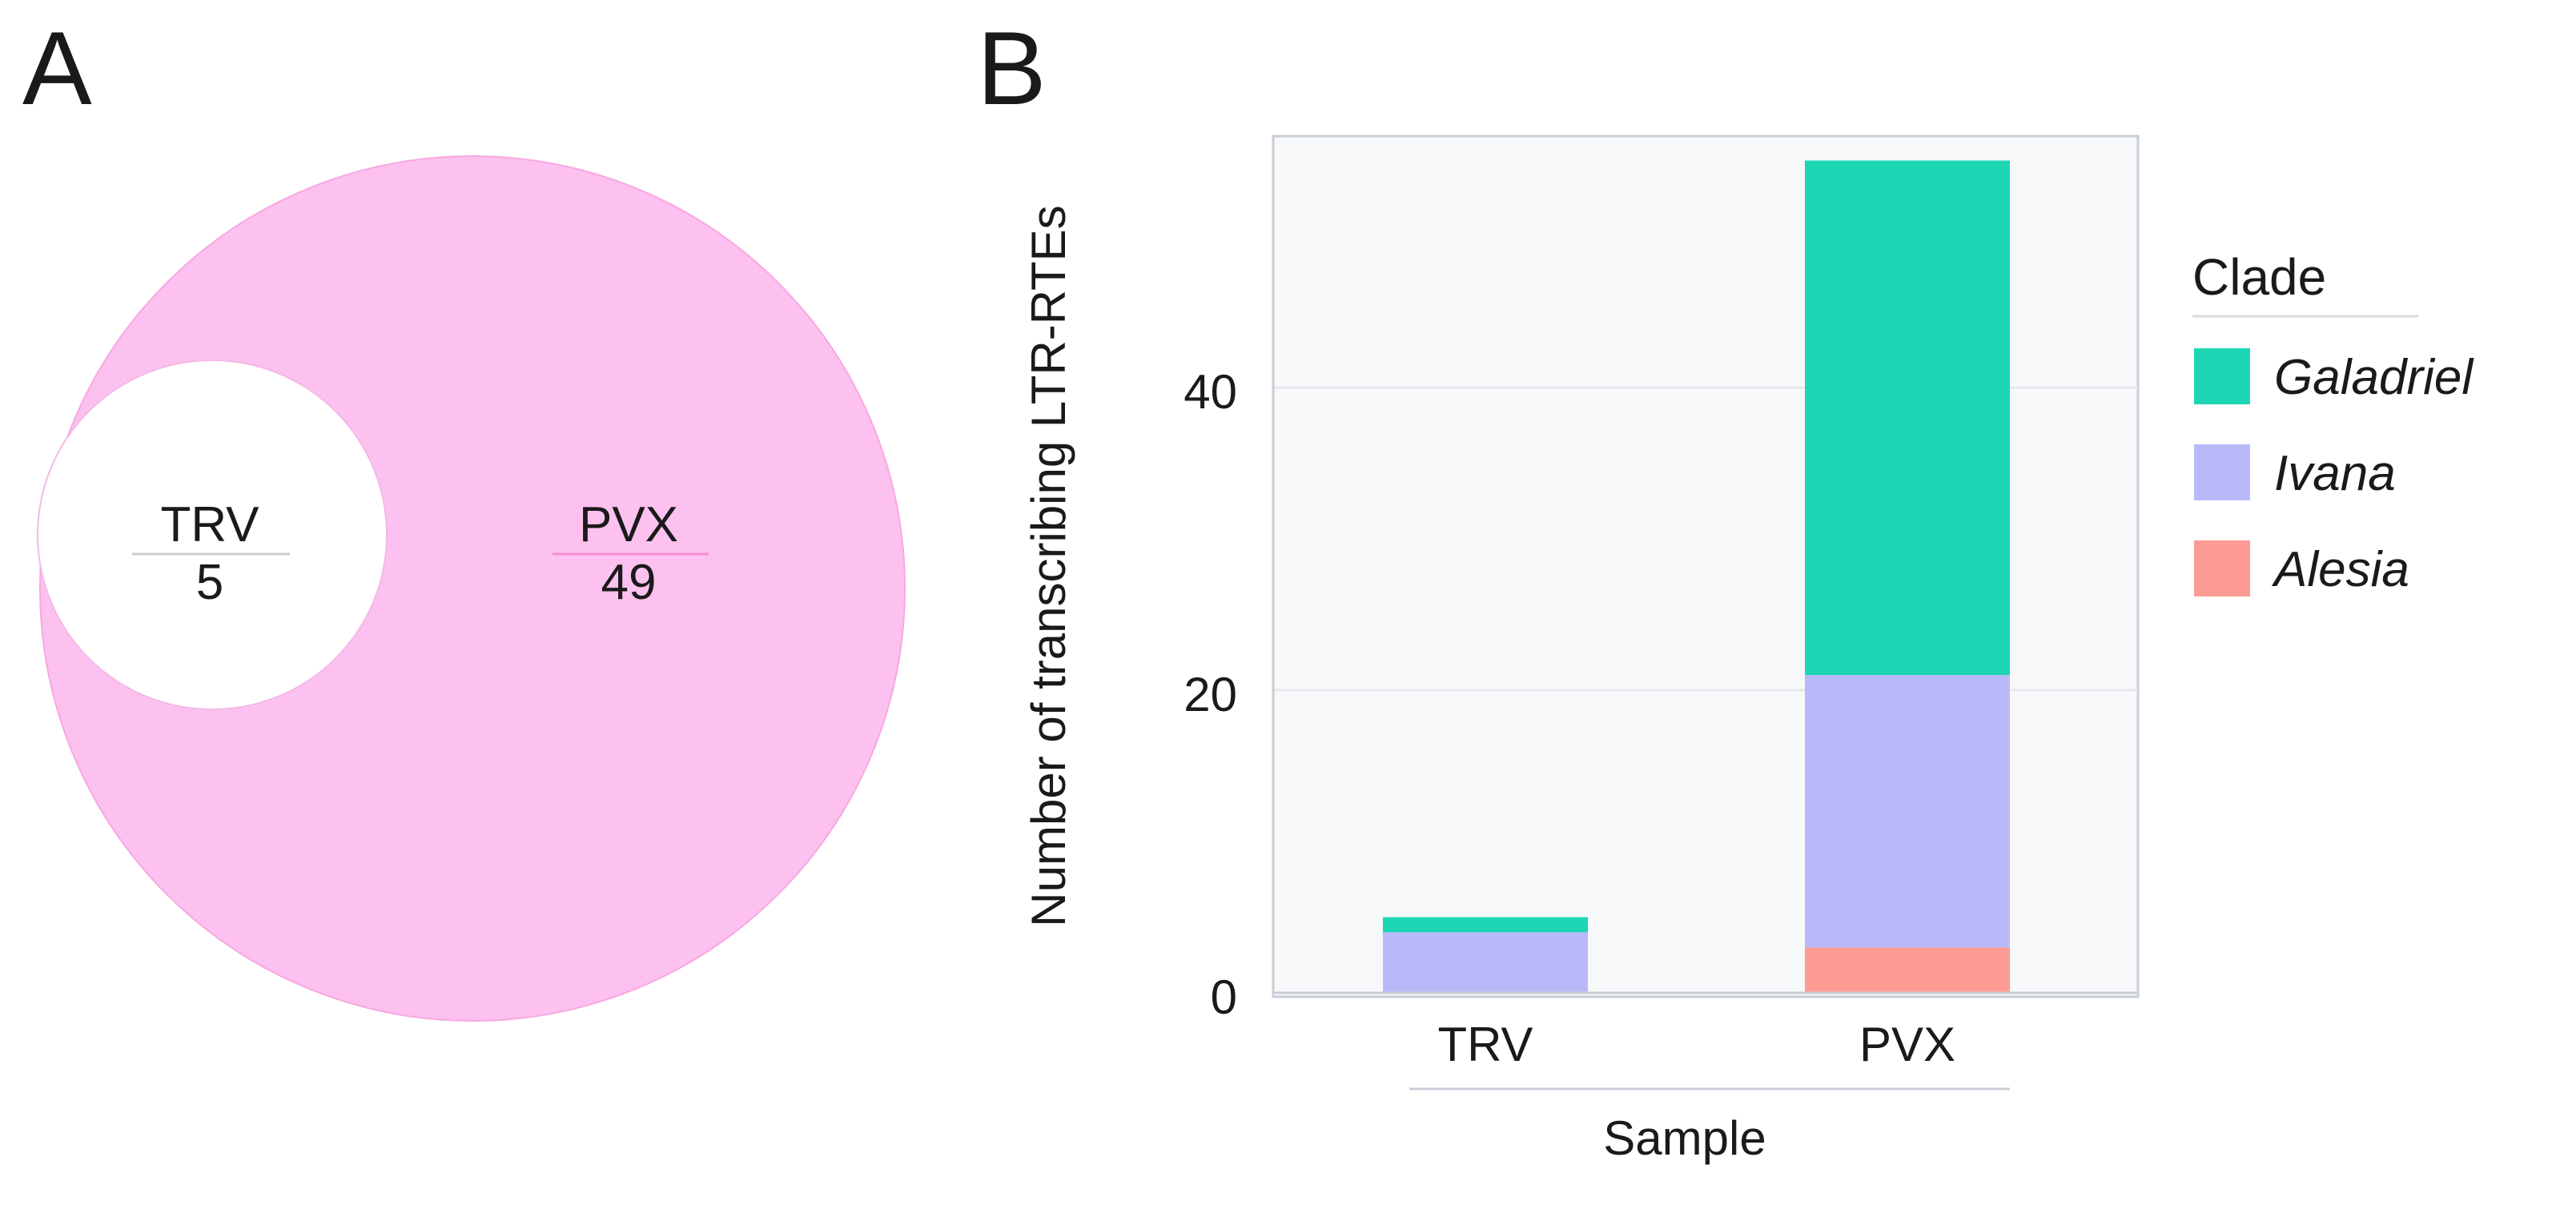 The width and height of the screenshot is (2576, 1225). Describe the element at coordinates (2374, 378) in the screenshot. I see `legend-label-galadriel: Galadriel` at that location.